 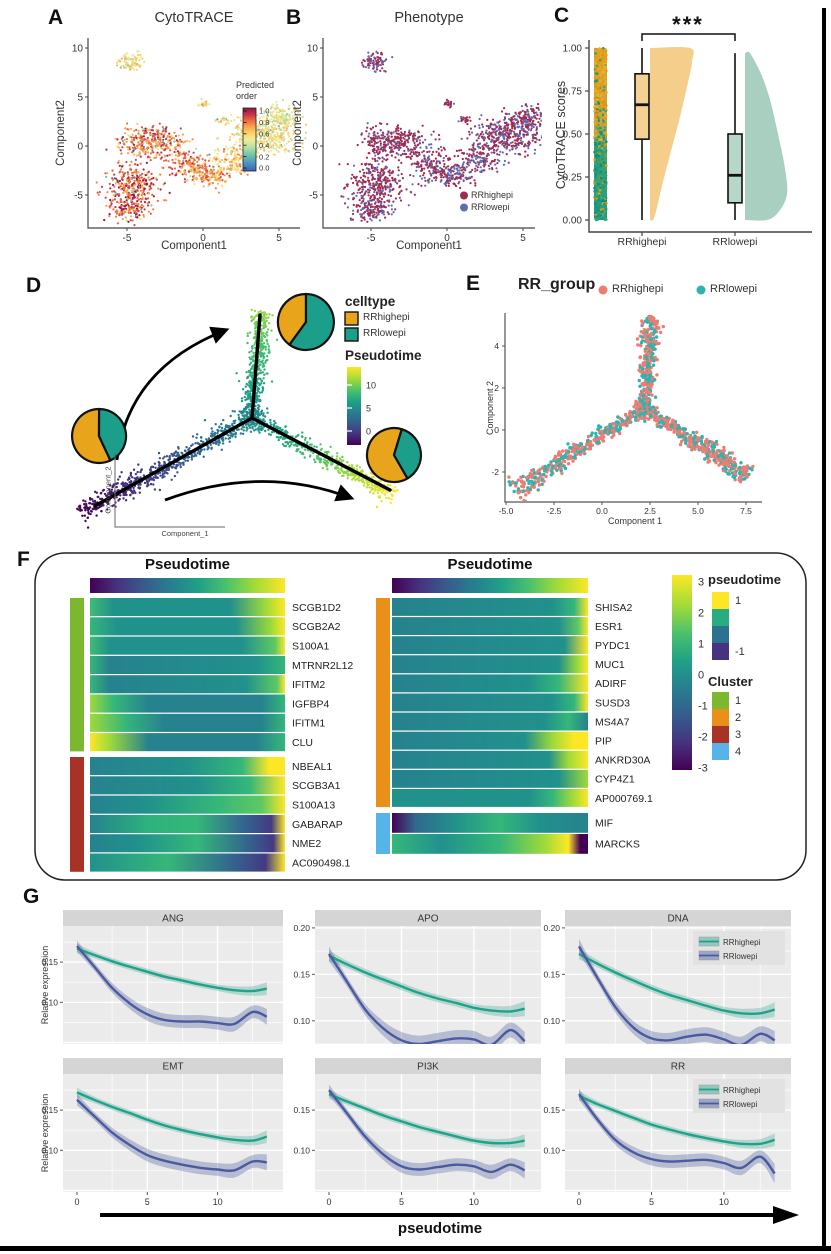 What do you see at coordinates (194, 18) in the screenshot?
I see `panel-a-title: CytoTRACE` at bounding box center [194, 18].